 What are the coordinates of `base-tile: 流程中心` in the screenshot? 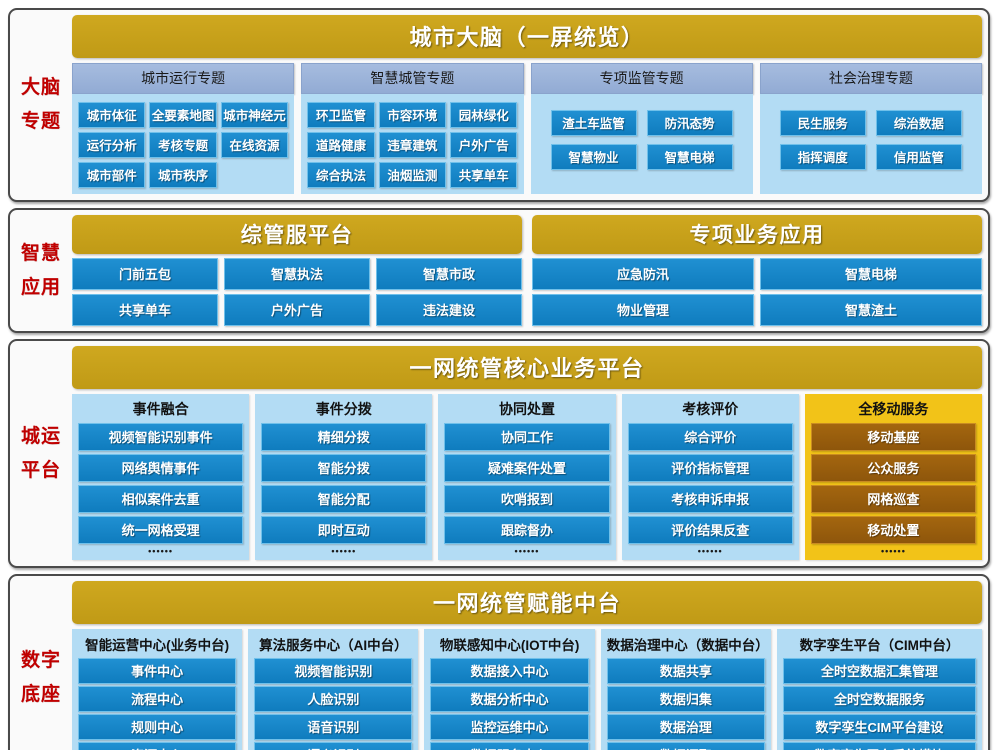 It's located at (157, 699).